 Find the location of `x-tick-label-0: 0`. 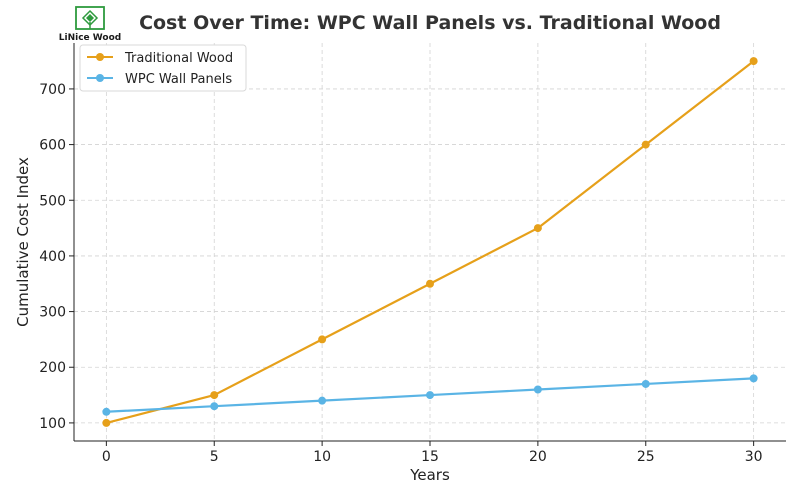

x-tick-label-0: 0 is located at coordinates (106, 457).